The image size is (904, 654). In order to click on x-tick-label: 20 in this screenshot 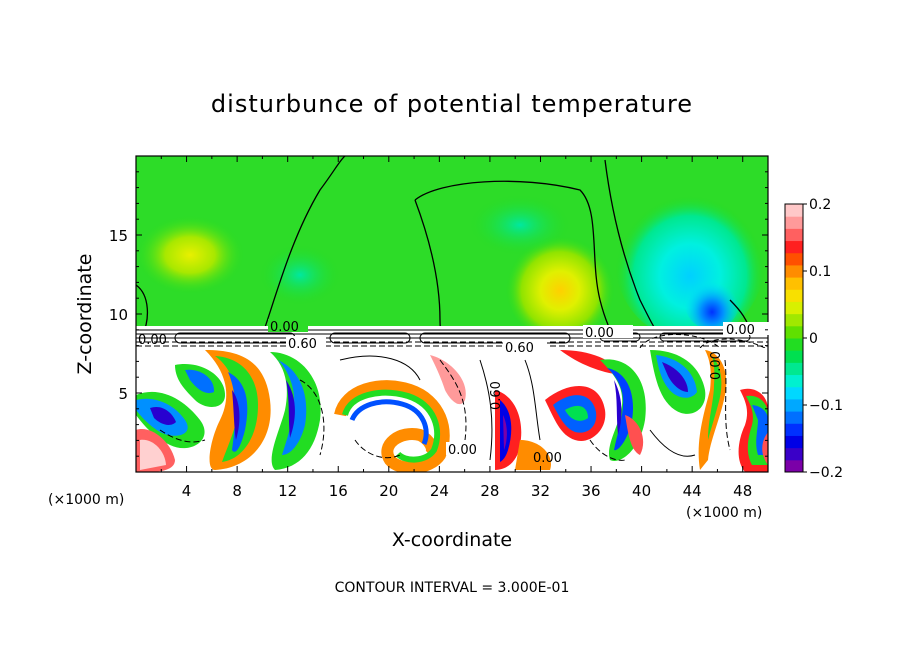, I will do `click(388, 491)`.